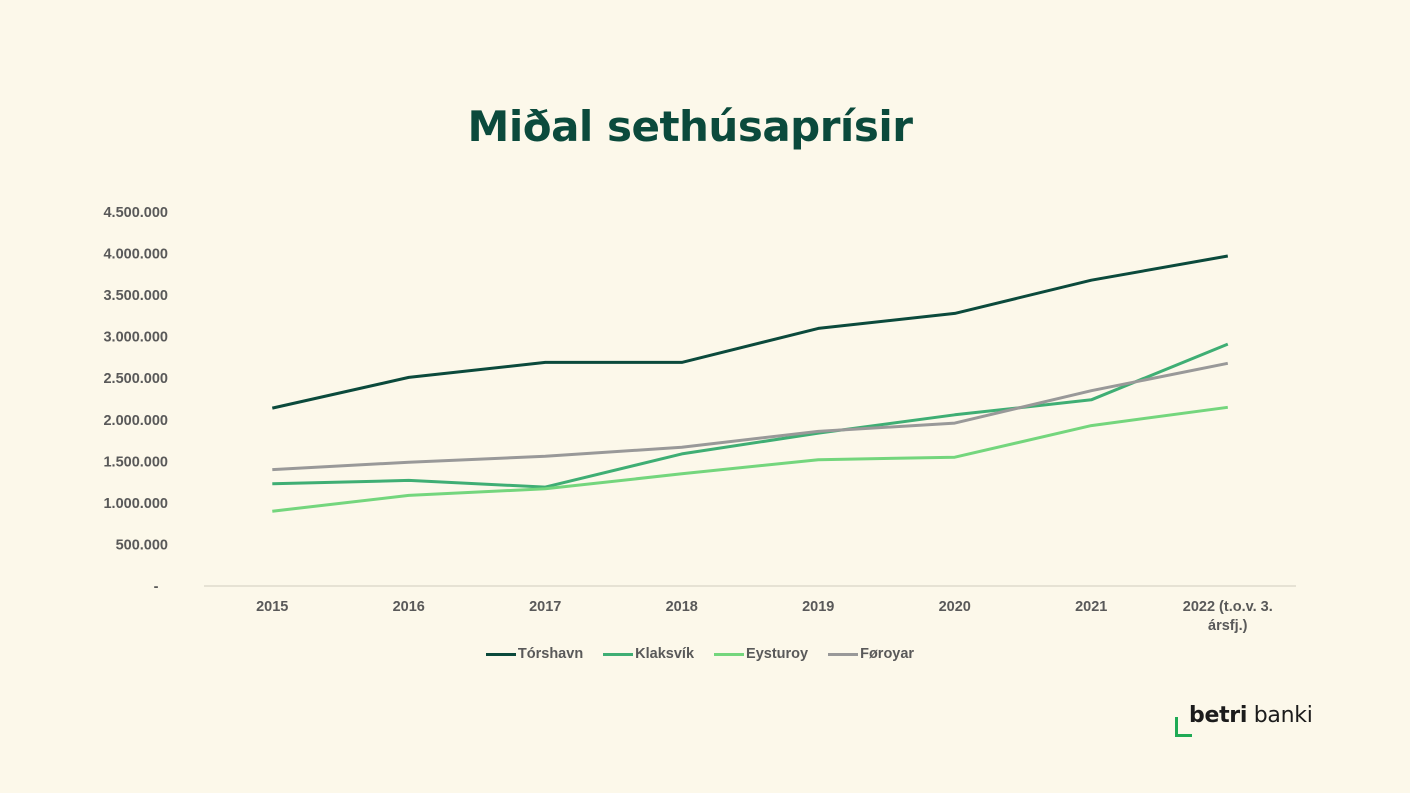  Describe the element at coordinates (135, 421) in the screenshot. I see `y-tick-label: 2.000.000` at that location.